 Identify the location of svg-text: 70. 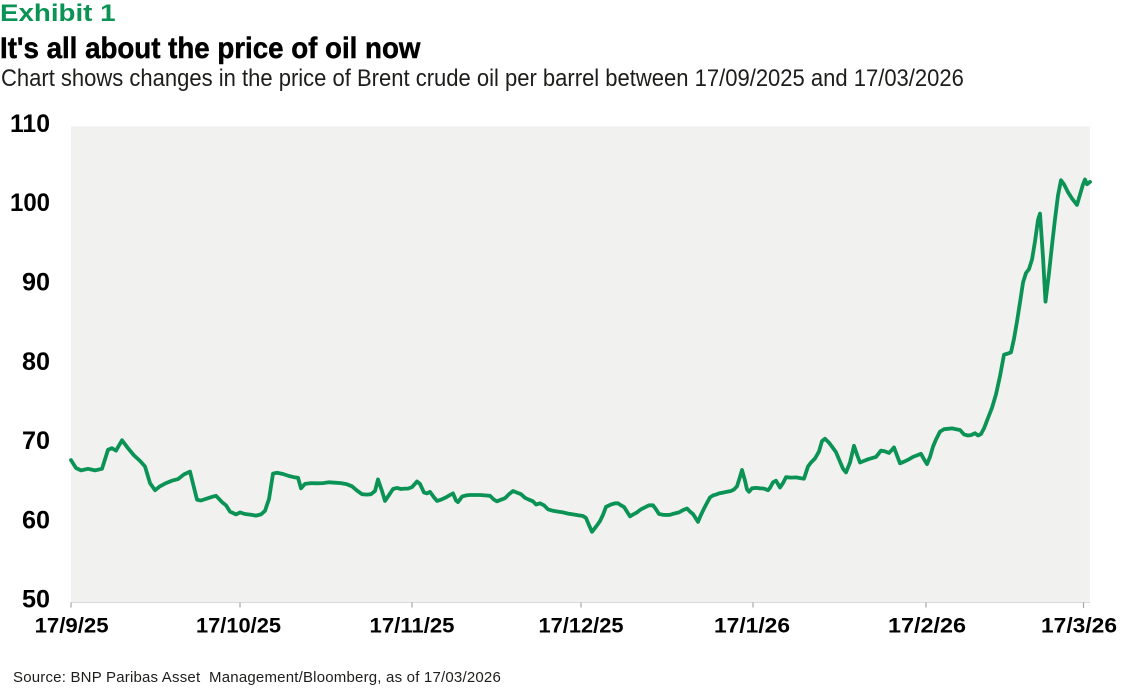
(36, 441).